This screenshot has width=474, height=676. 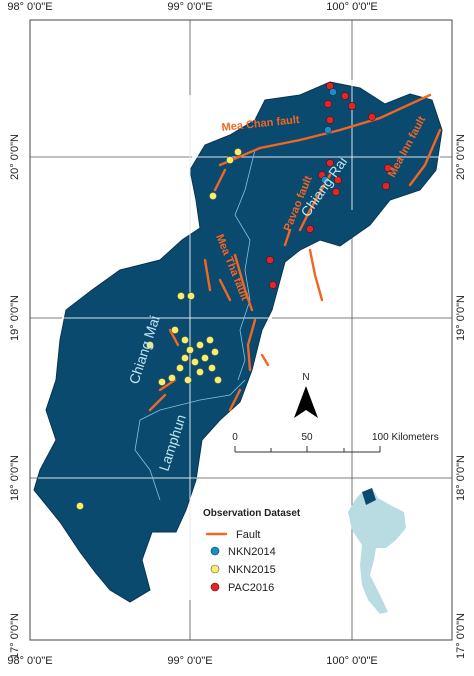 What do you see at coordinates (252, 570) in the screenshot?
I see `legend-label: NKN2015` at bounding box center [252, 570].